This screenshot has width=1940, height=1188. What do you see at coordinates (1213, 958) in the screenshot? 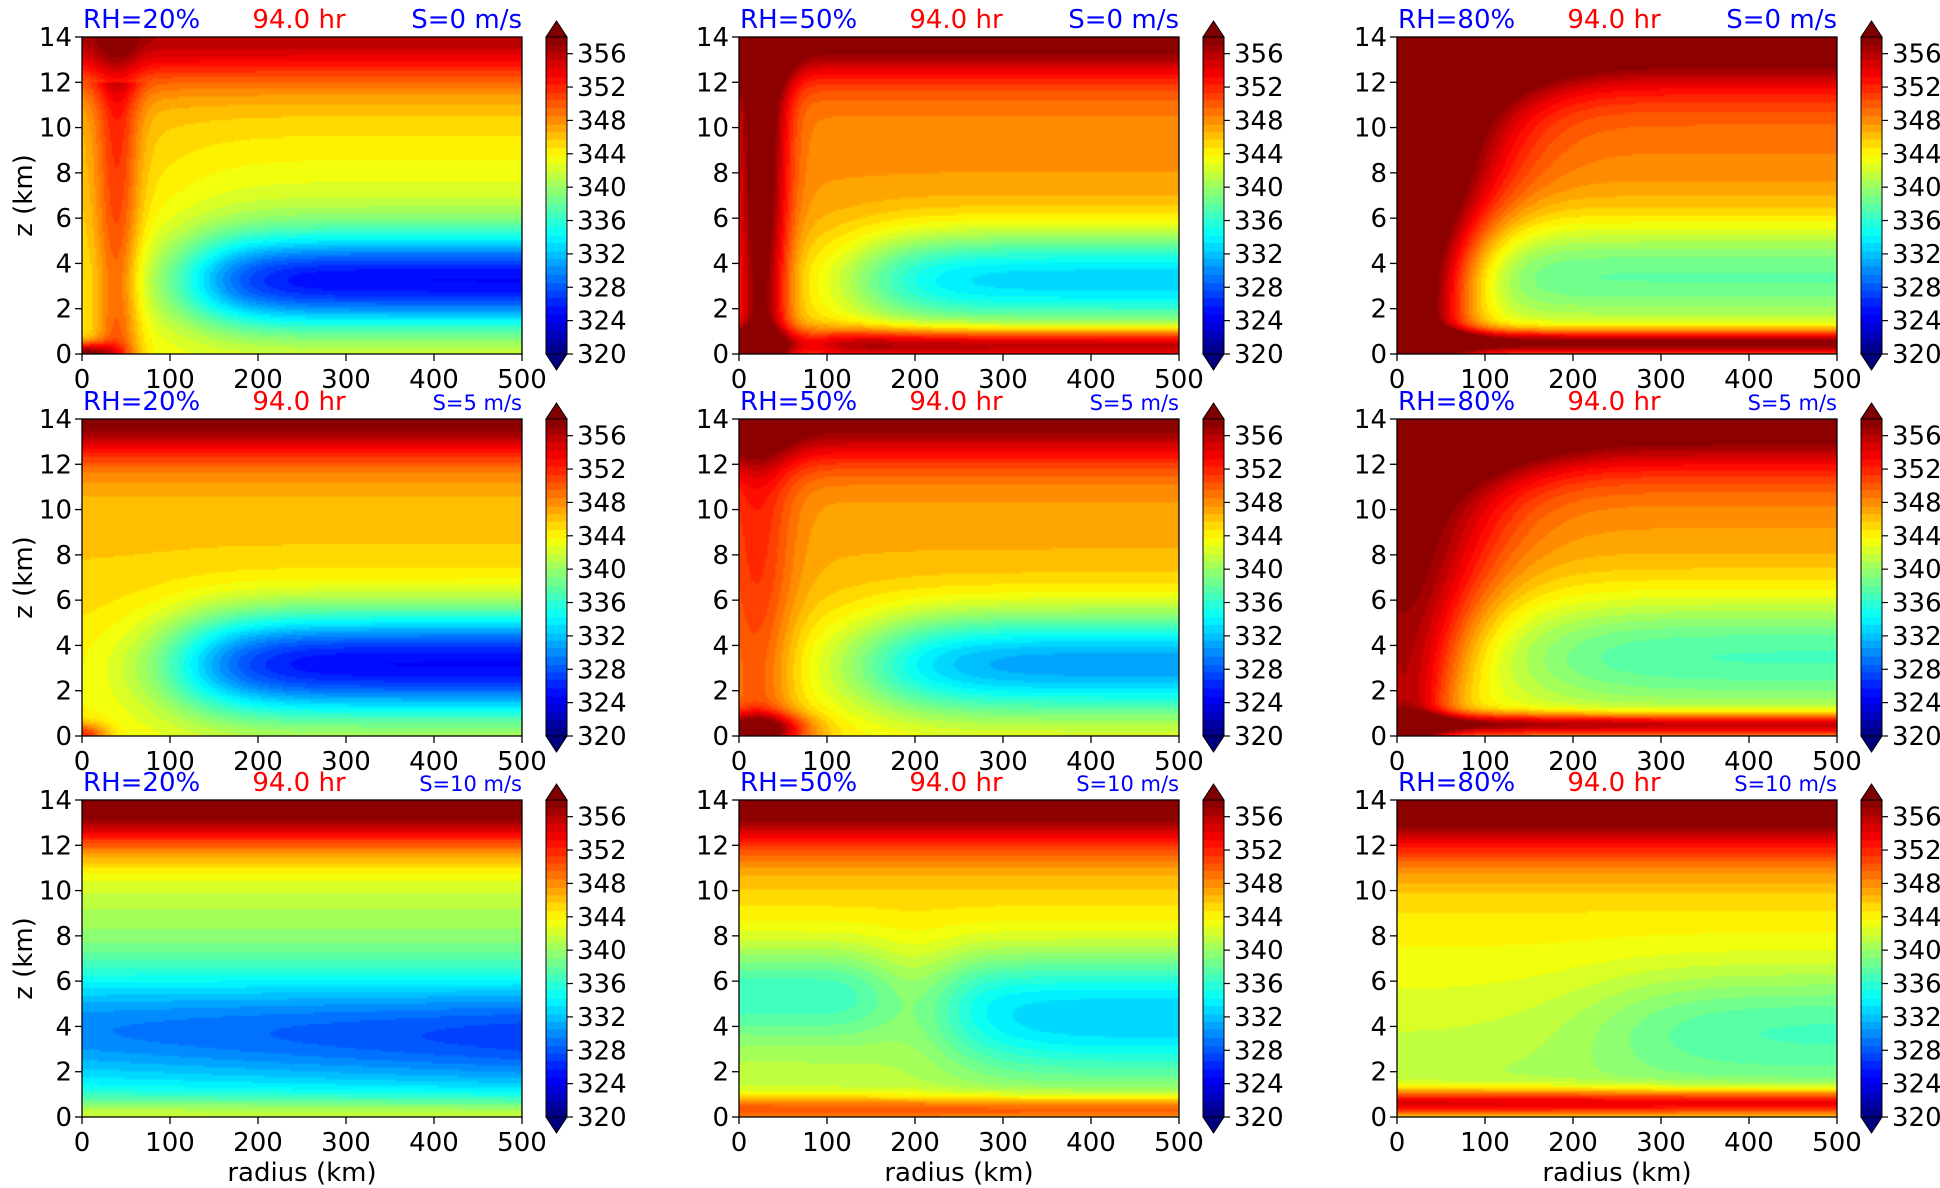
I see `colorbar-gradient` at bounding box center [1213, 958].